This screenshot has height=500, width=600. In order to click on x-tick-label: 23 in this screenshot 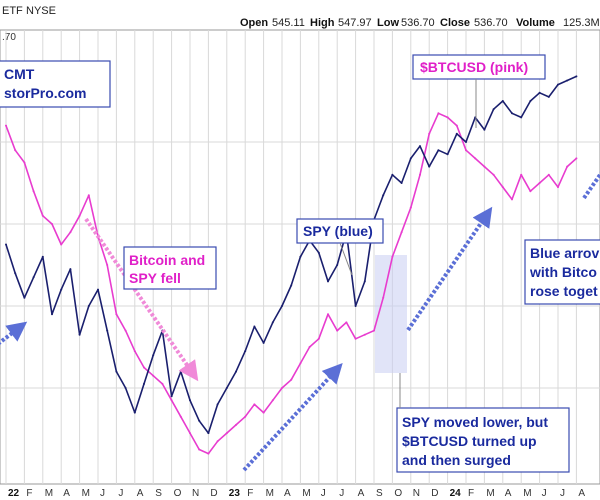, I will do `click(235, 493)`.